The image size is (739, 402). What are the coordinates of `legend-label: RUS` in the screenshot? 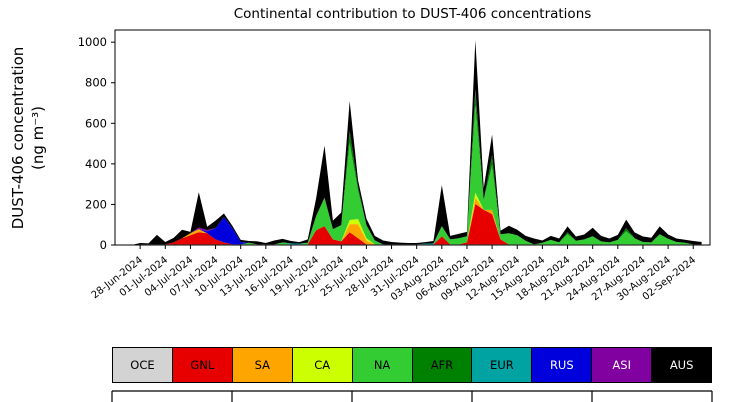 It's located at (561, 365).